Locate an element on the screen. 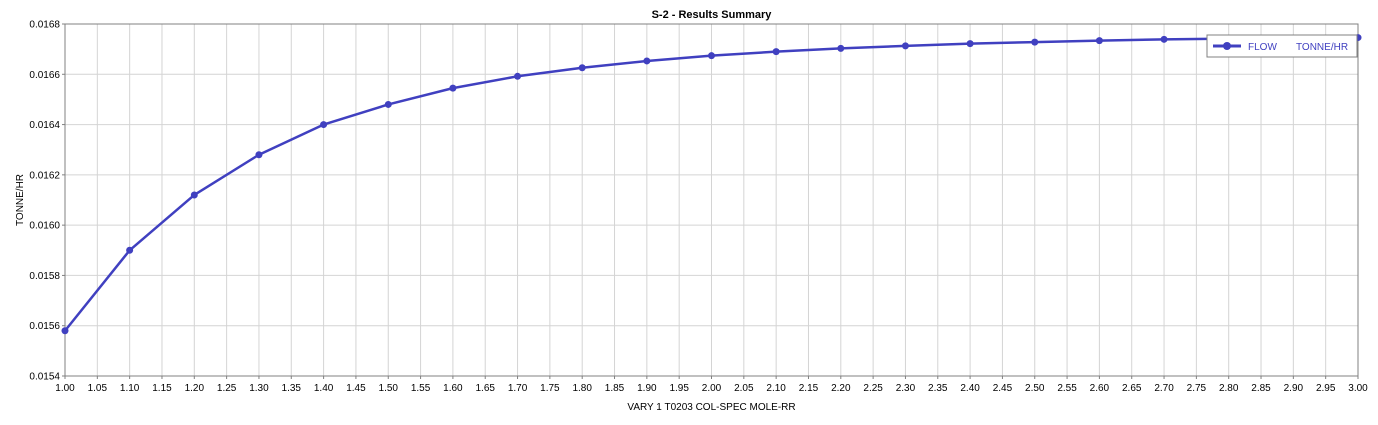 This screenshot has width=1378, height=425. x-tick-label: 1.00 is located at coordinates (65, 388).